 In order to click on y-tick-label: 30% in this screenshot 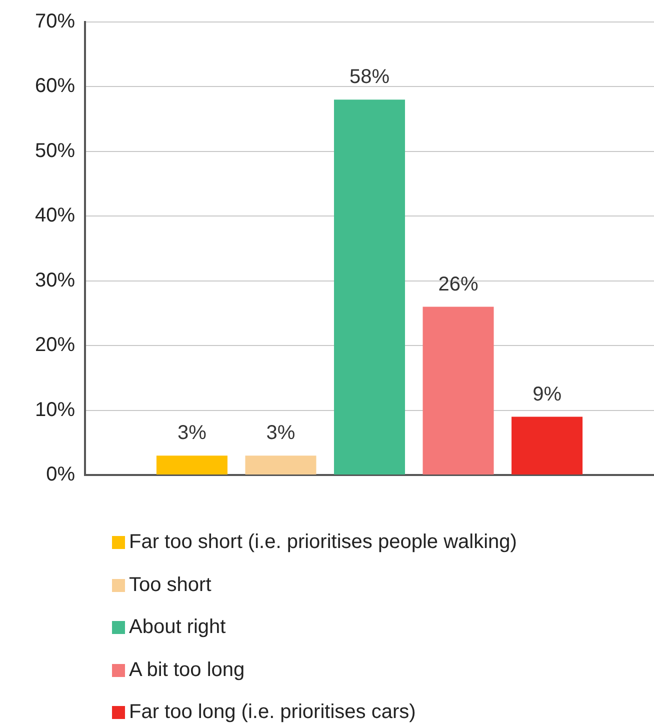, I will do `click(55, 280)`.